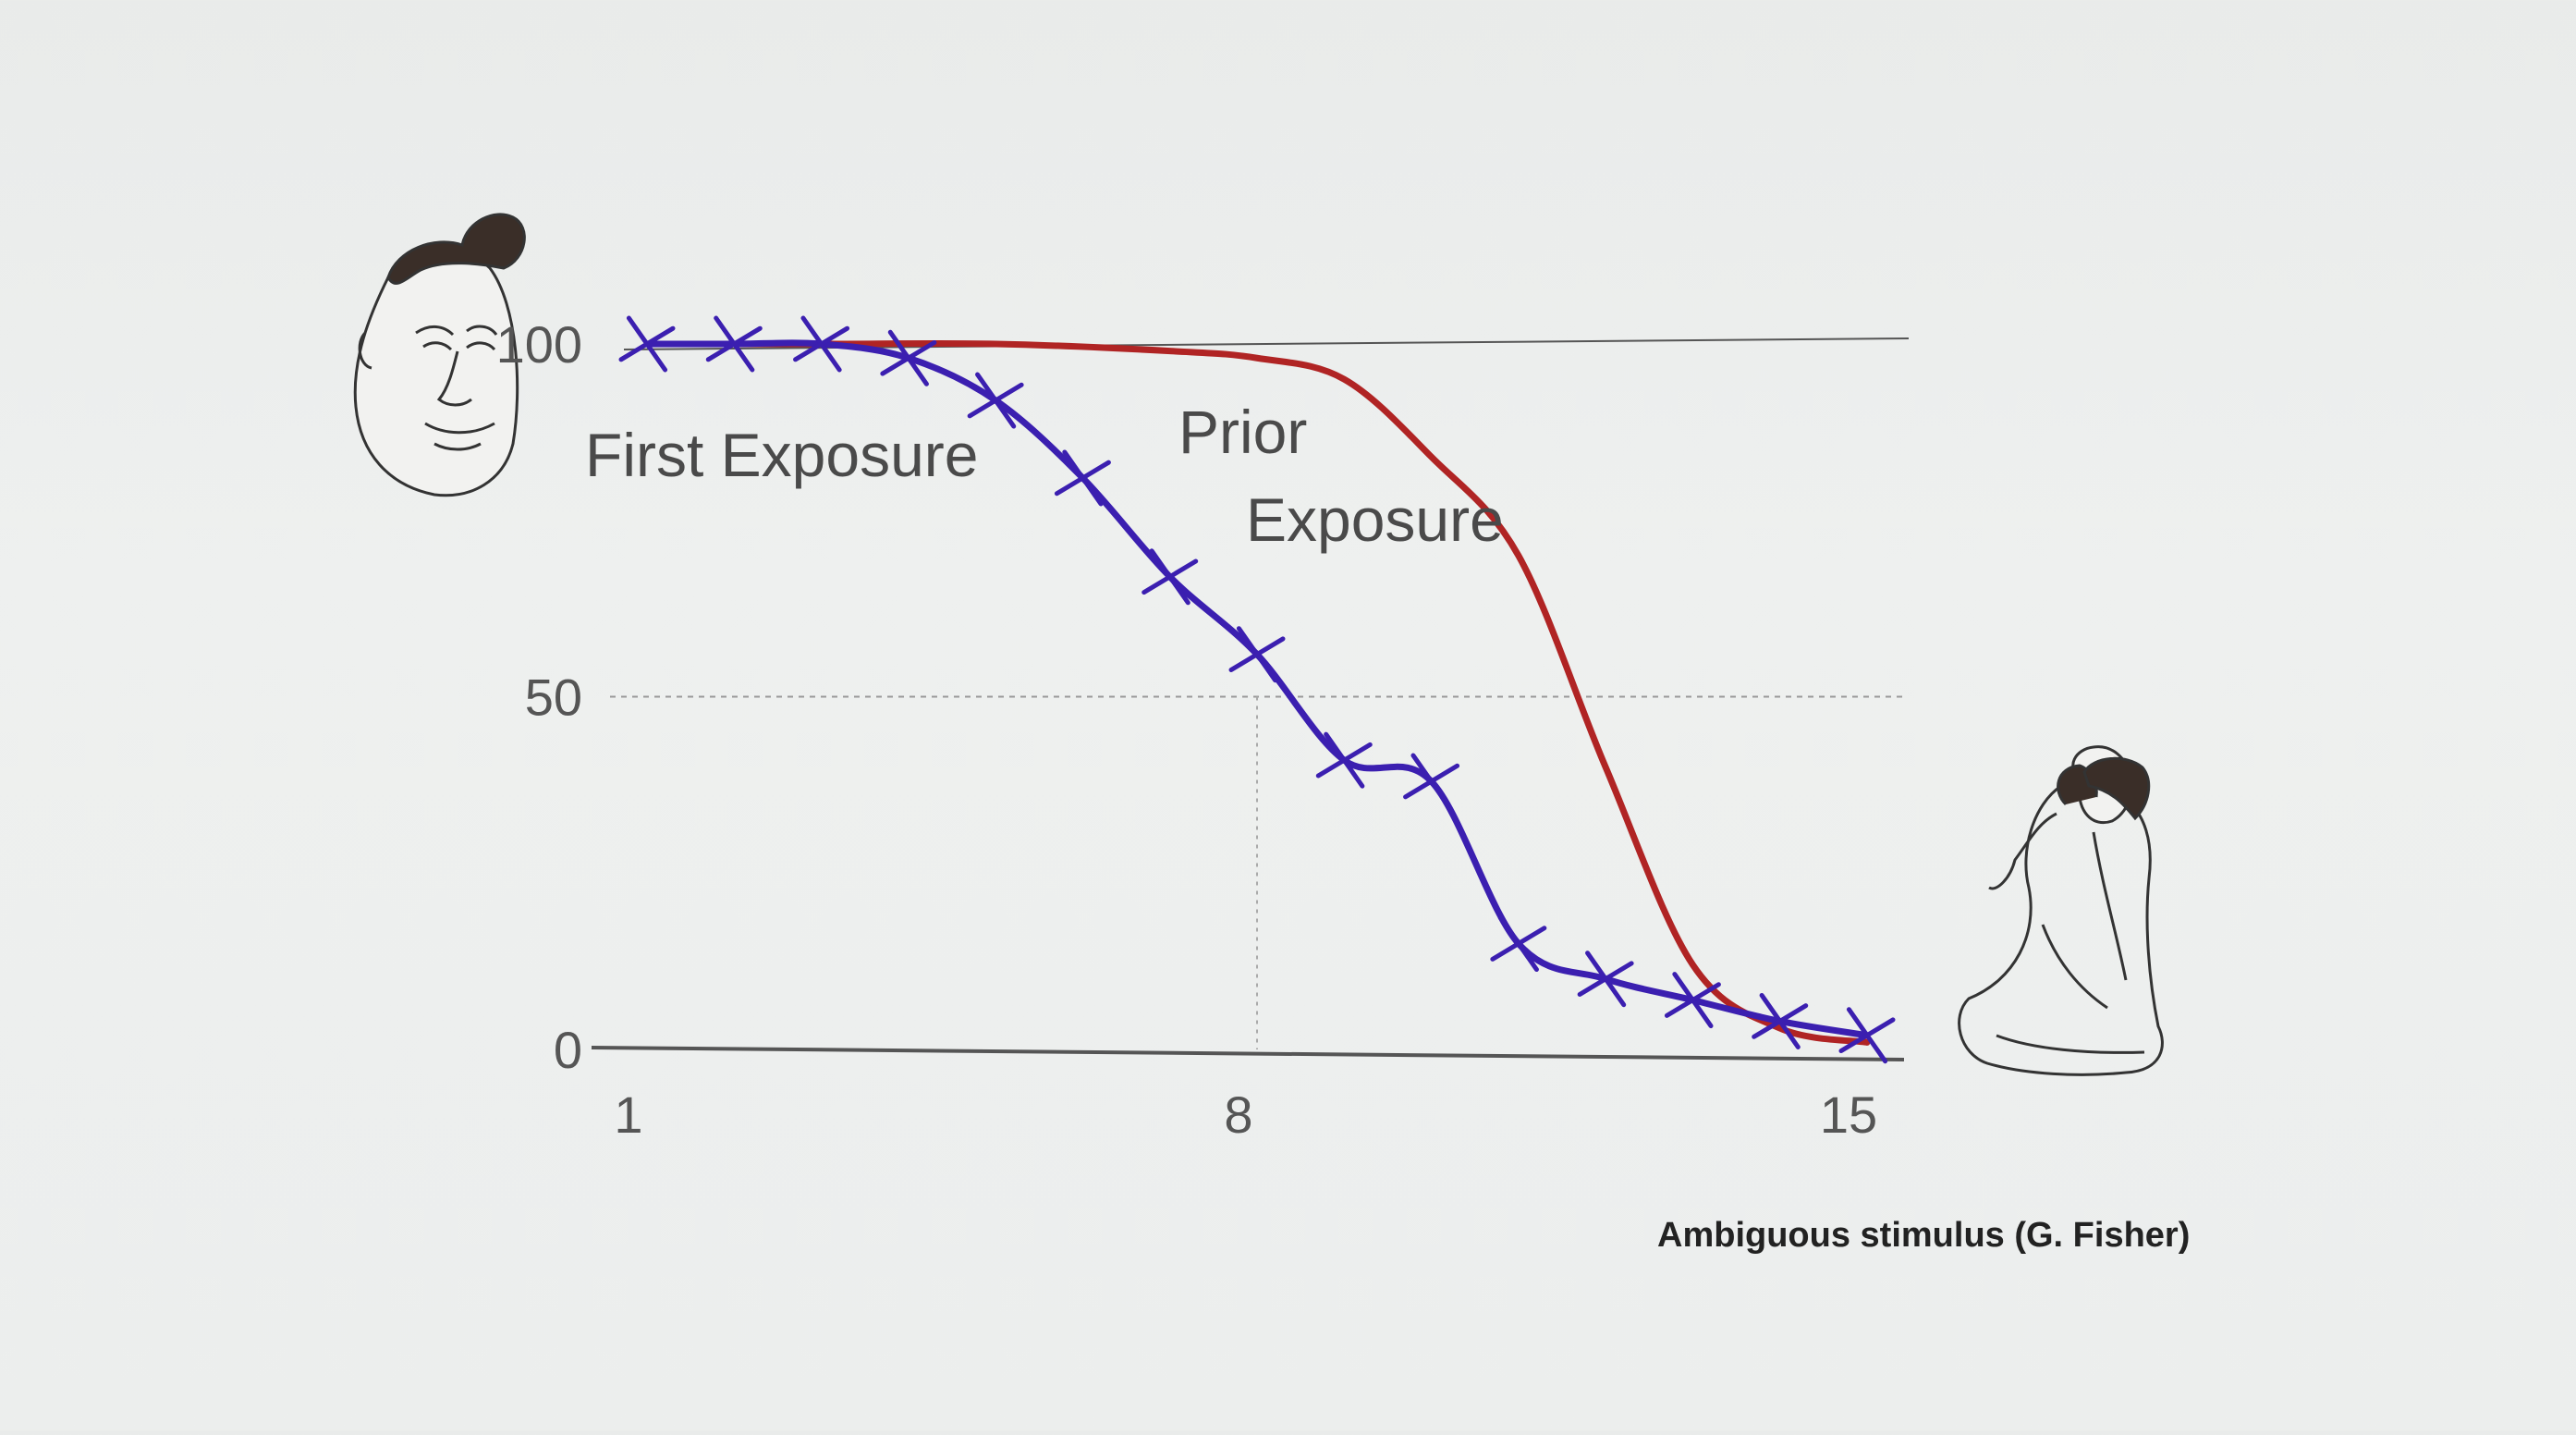 The image size is (2576, 1435). Describe the element at coordinates (1923, 1235) in the screenshot. I see `figure-credit: Ambiguous stimulus (G. Fisher)` at that location.